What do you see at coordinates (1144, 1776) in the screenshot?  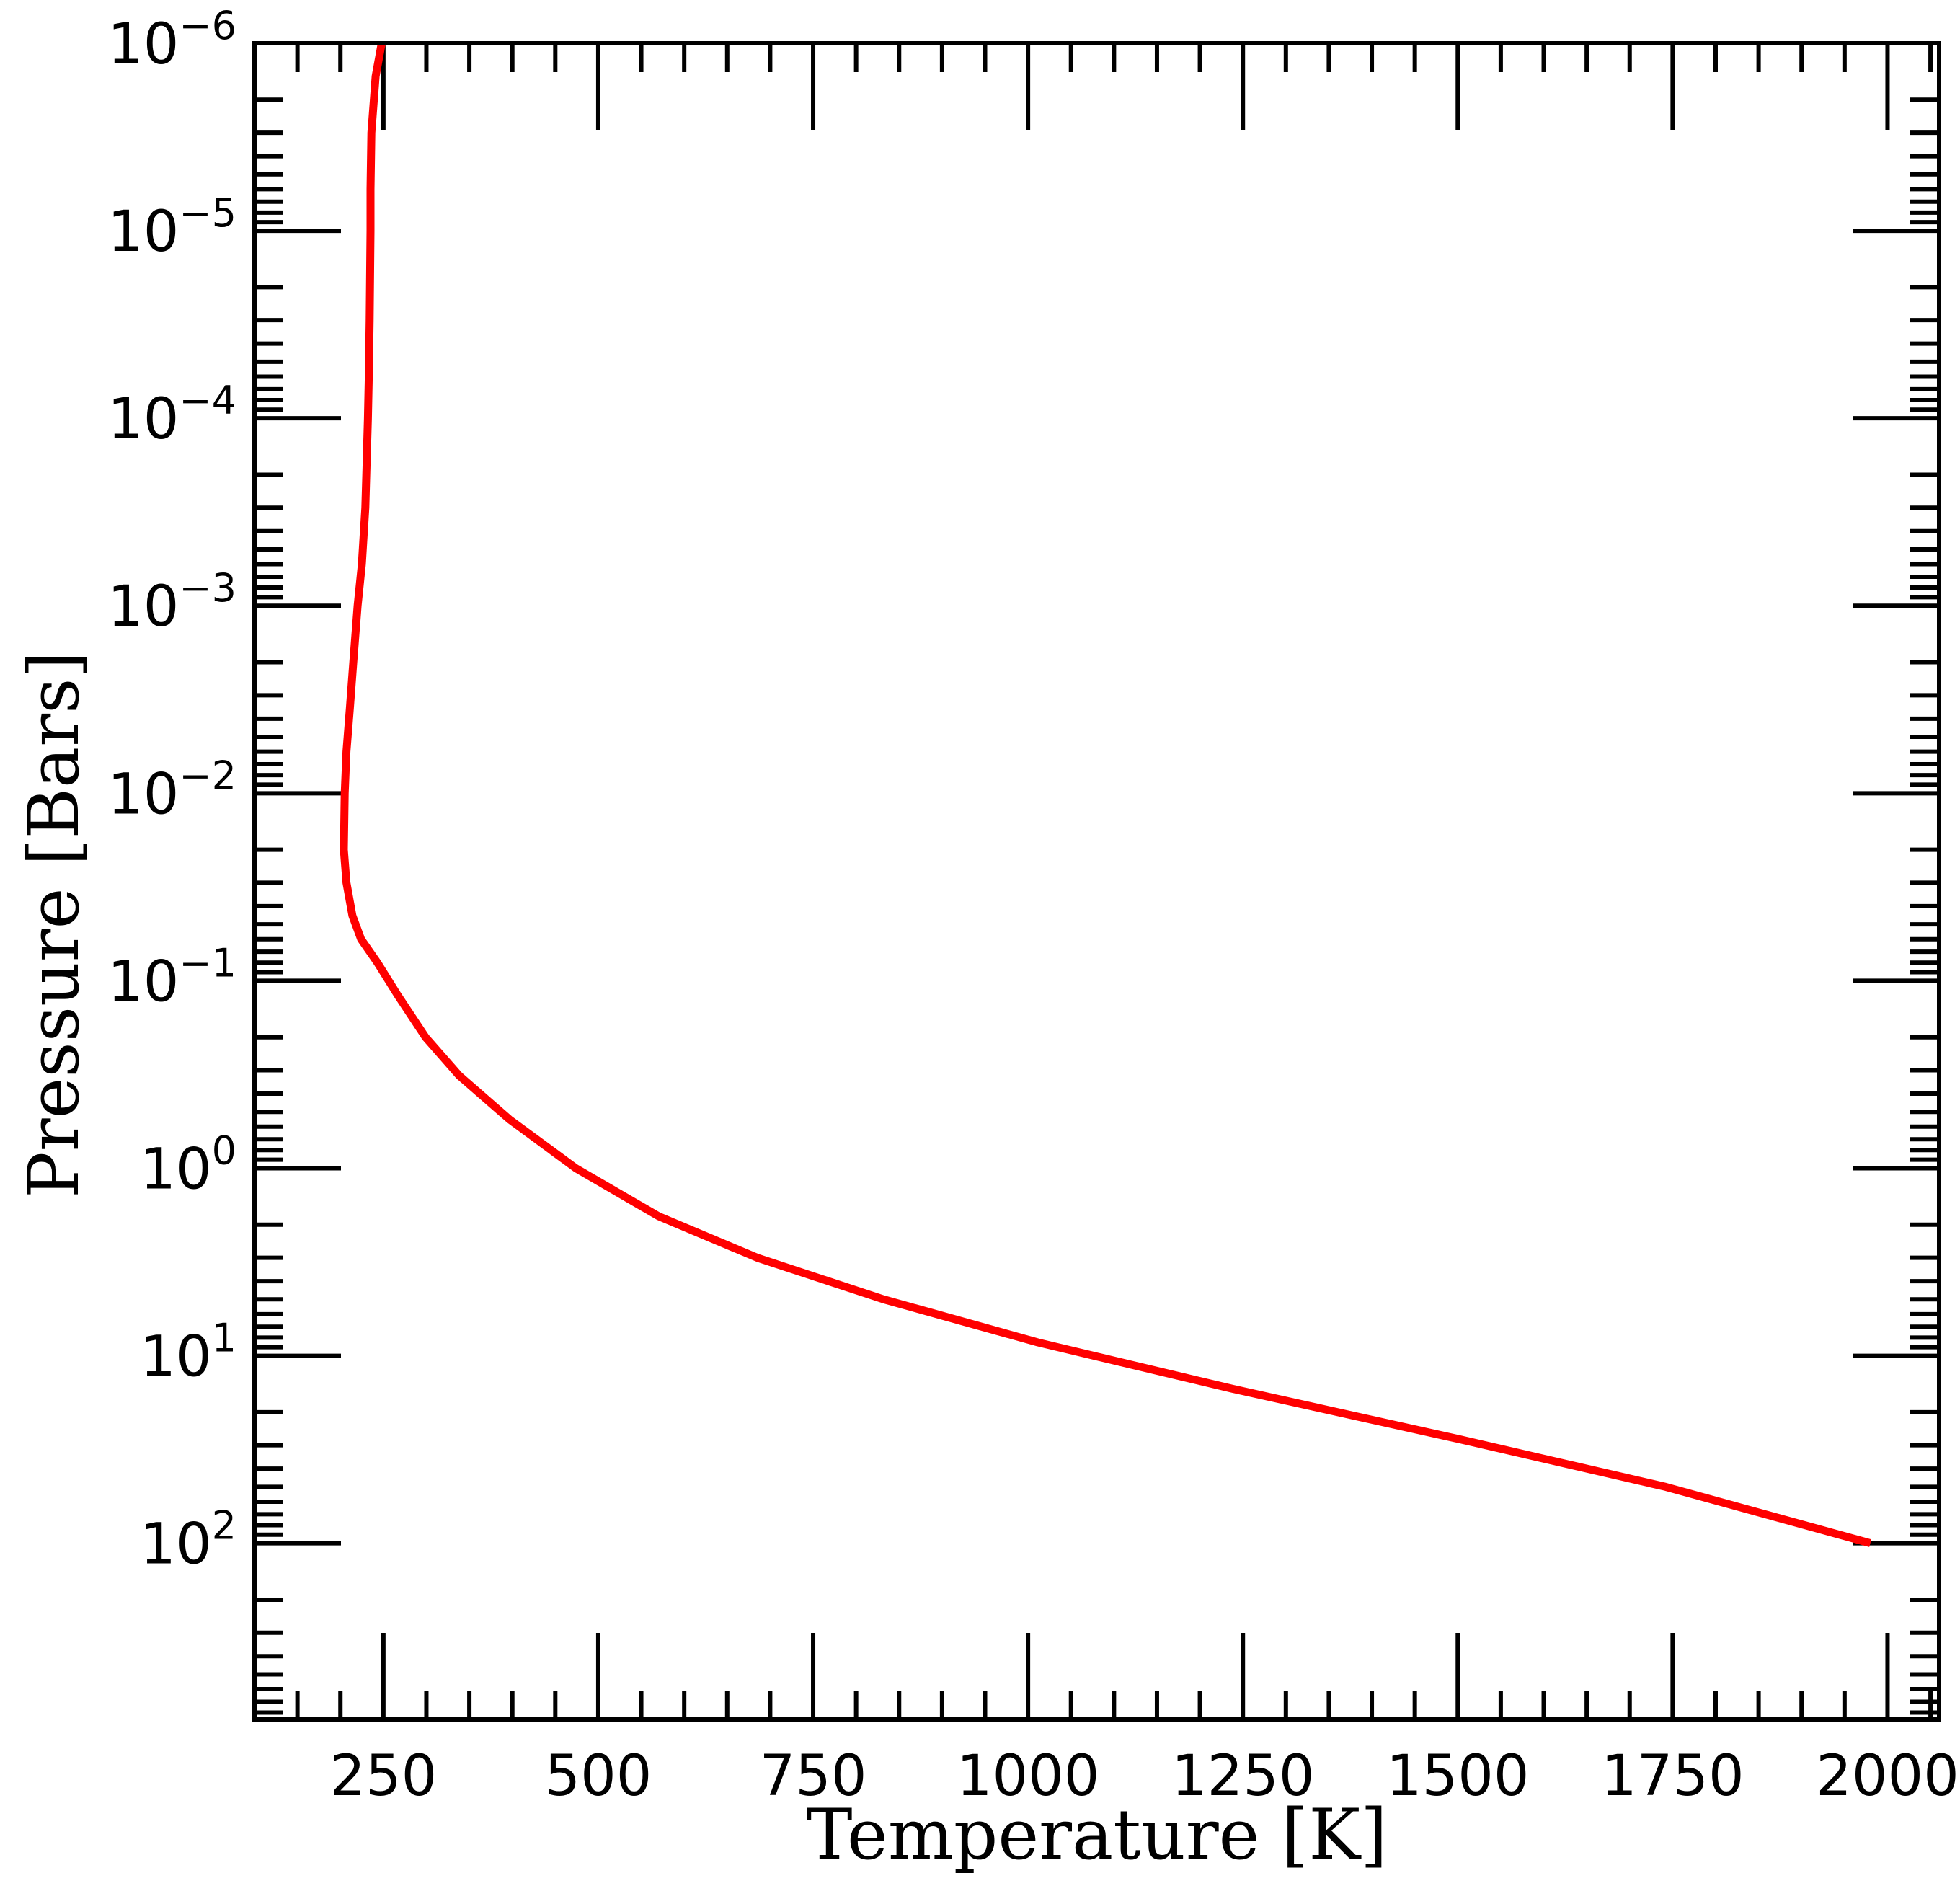 I see `x-tick-labels: 250 500 750 1000 1250 1500 1750 2000` at bounding box center [1144, 1776].